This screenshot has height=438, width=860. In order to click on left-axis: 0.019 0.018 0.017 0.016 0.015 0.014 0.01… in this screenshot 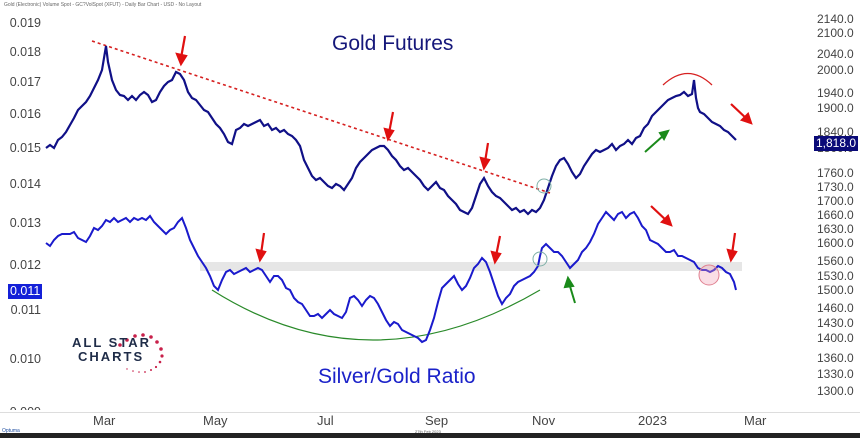, I will do `click(21, 206)`.